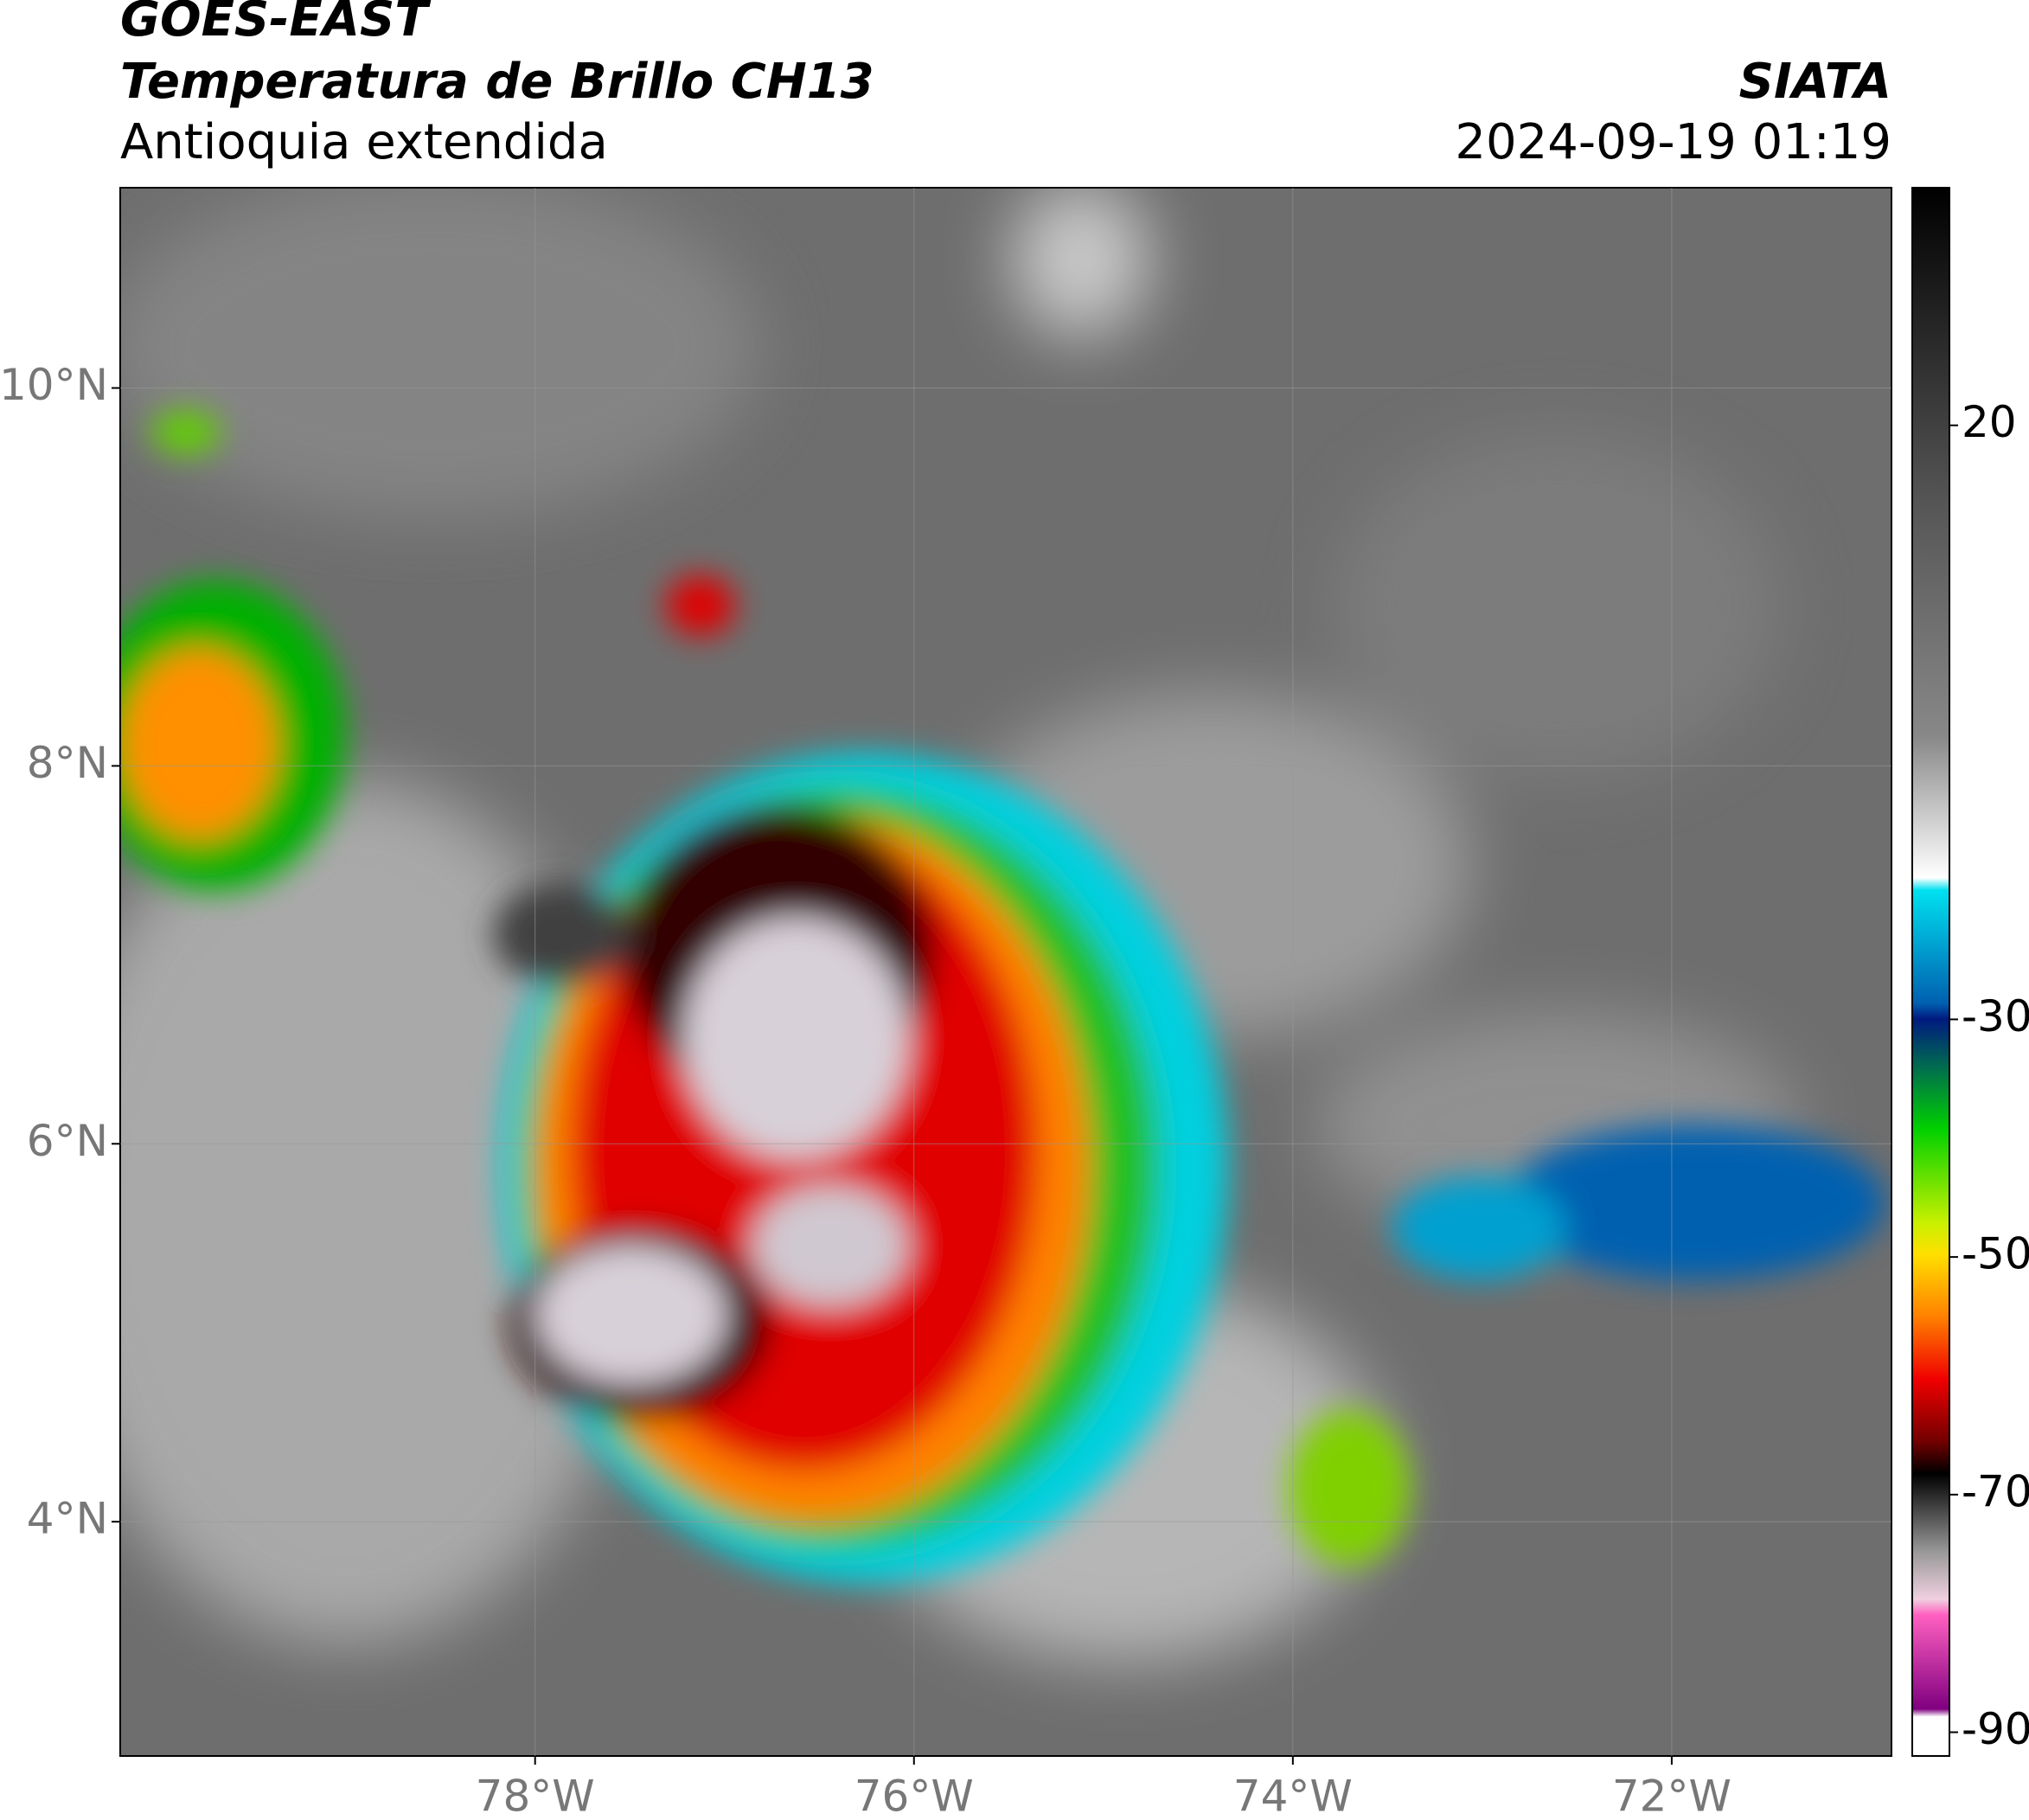 The image size is (2029, 1820). What do you see at coordinates (1995, 1016) in the screenshot?
I see `colorbar-tick-label: -30` at bounding box center [1995, 1016].